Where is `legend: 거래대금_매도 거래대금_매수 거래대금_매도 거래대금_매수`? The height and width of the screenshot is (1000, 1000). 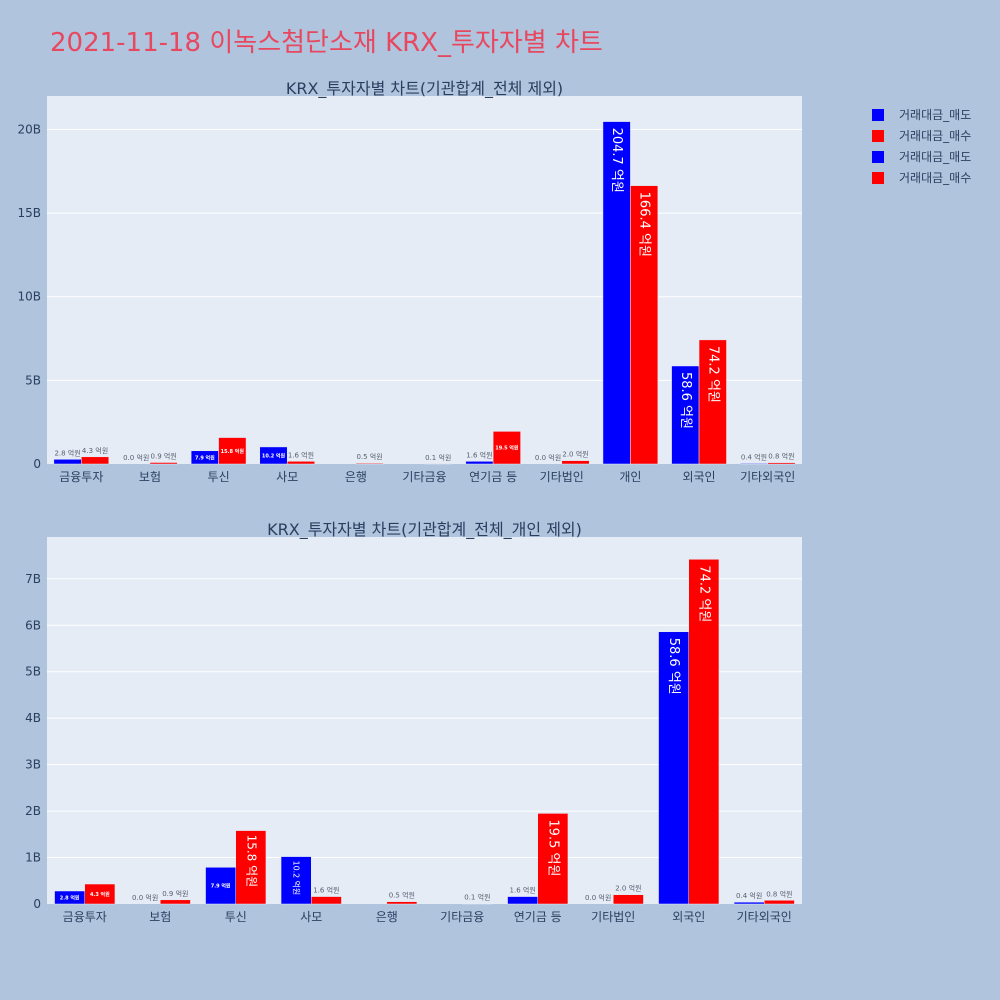 legend: 거래대금_매도 거래대금_매수 거래대금_매도 거래대금_매수 is located at coordinates (921, 146).